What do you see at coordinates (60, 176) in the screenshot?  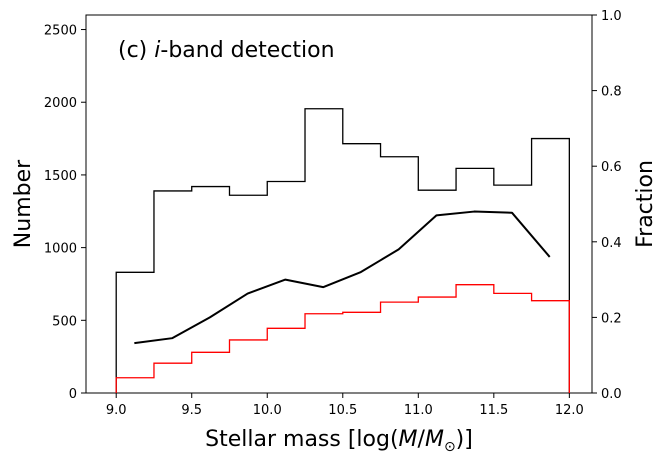 I see `y-left-tick-label: 1500` at bounding box center [60, 176].